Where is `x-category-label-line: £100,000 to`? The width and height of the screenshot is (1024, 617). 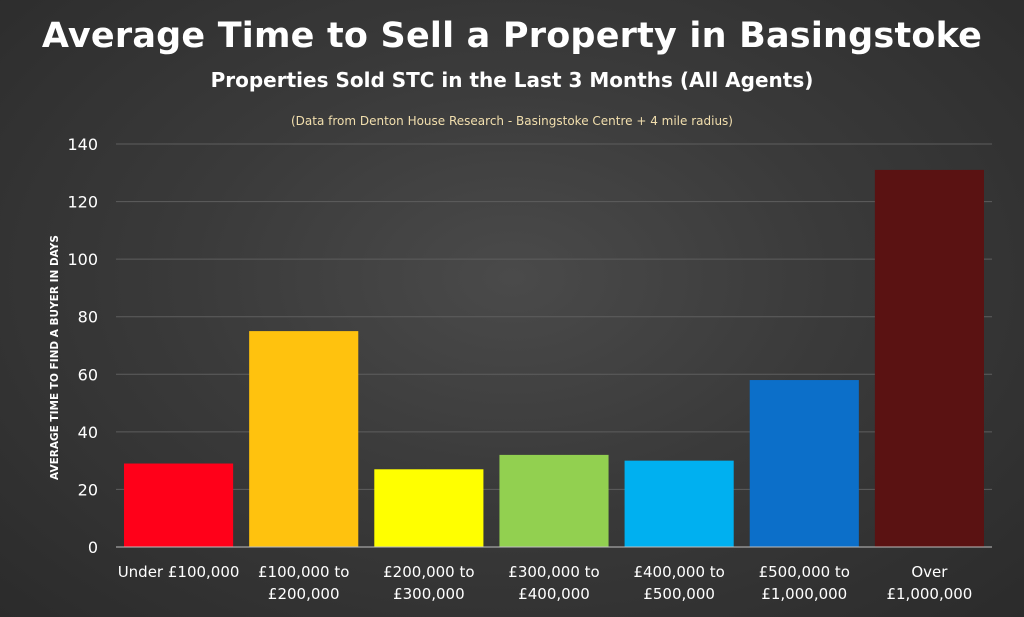
x-category-label-line: £100,000 to is located at coordinates (303, 572).